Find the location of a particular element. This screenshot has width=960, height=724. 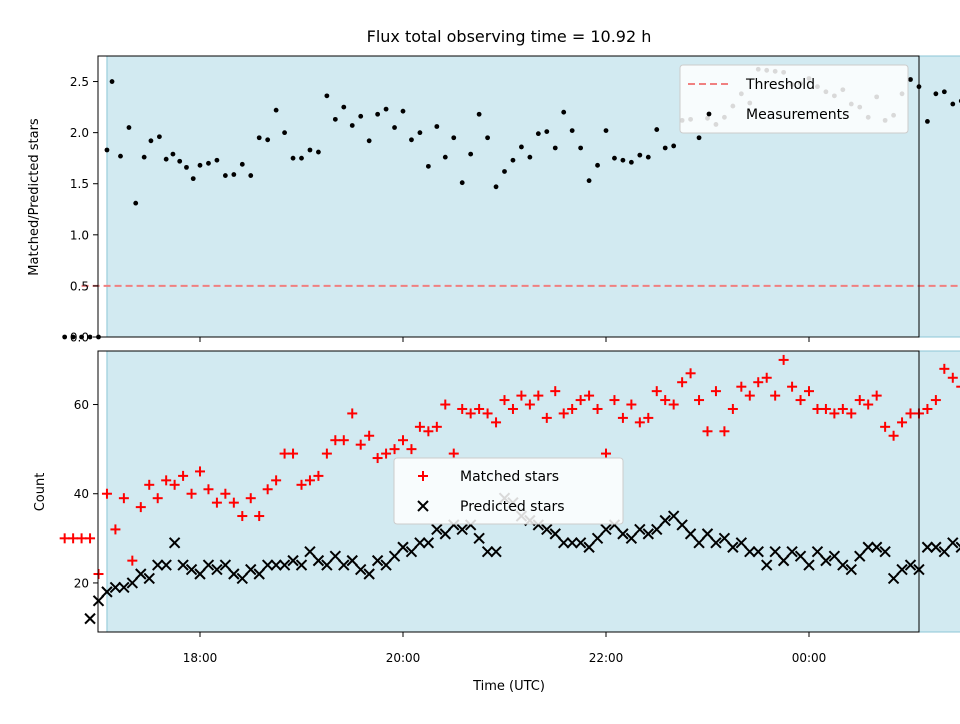

ratio-panel-x-ticks is located at coordinates (504, 339).